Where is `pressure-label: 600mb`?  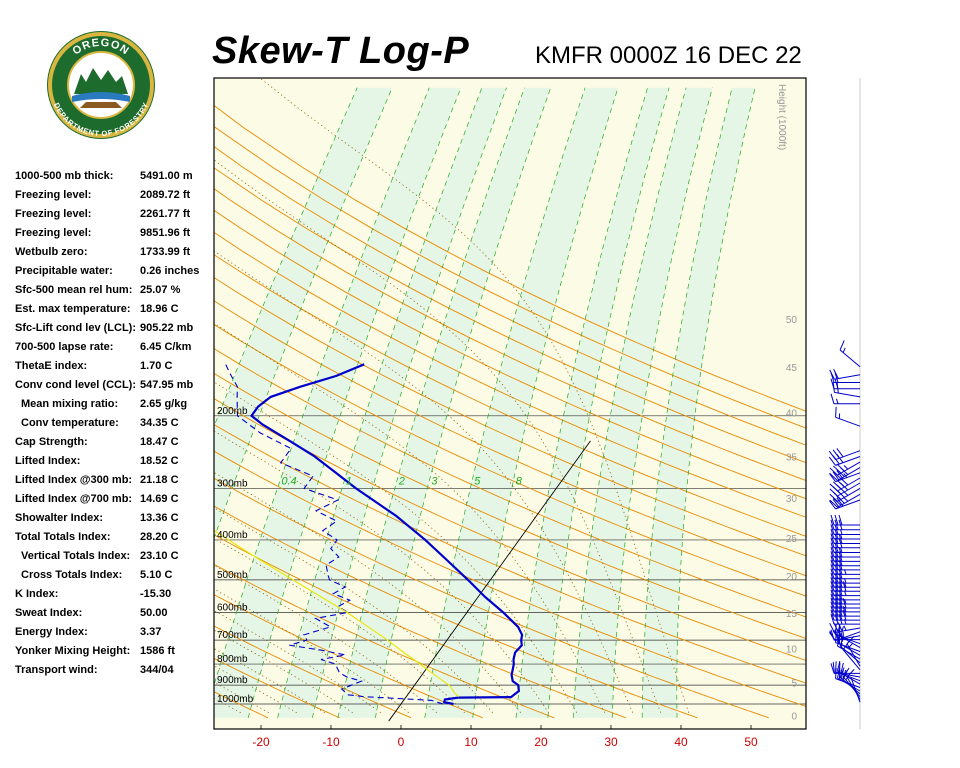 pressure-label: 600mb is located at coordinates (232, 608).